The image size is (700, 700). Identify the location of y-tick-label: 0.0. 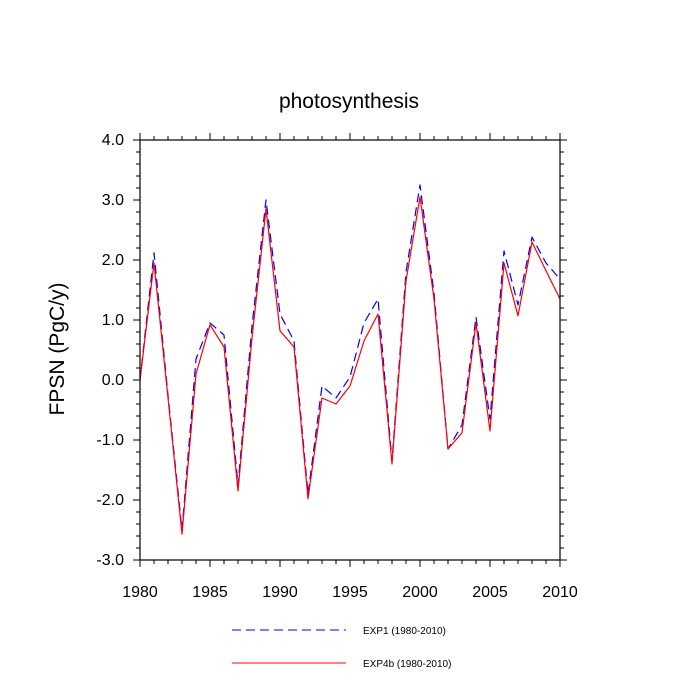
(113, 380).